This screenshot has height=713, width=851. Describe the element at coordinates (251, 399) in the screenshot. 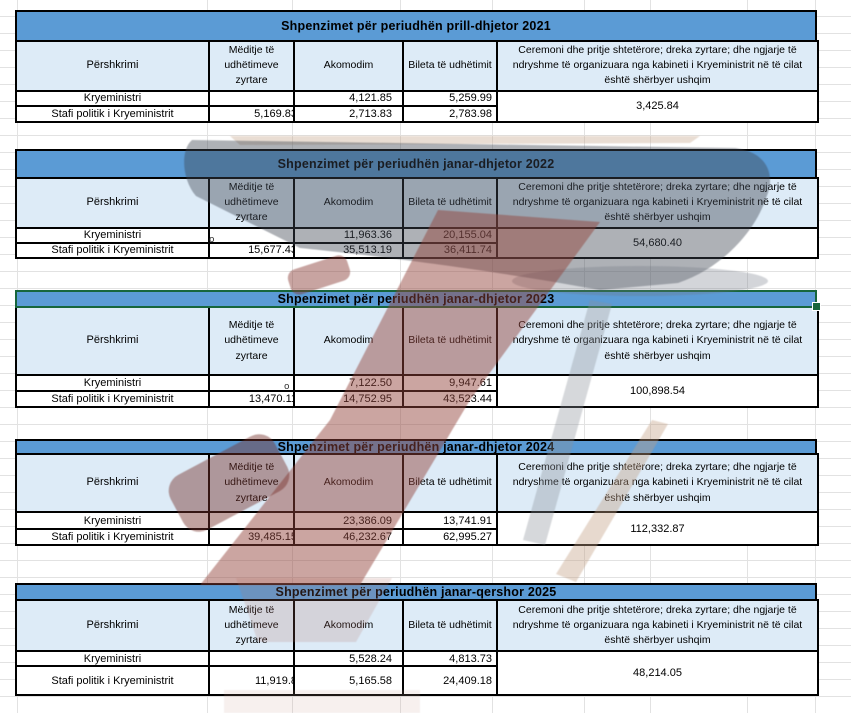

I see `cell-meditje: 13,470.11` at that location.